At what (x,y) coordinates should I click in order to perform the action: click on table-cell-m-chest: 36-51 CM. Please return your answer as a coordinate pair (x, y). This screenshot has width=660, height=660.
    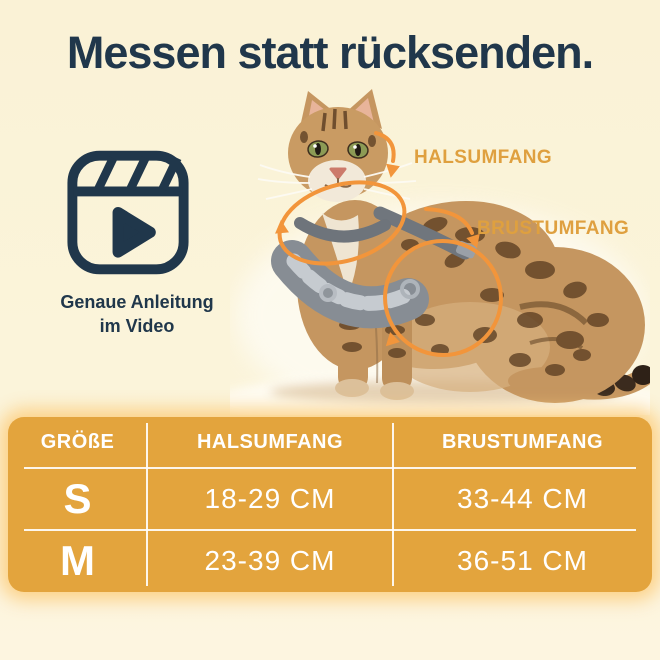
    Looking at the image, I should click on (522, 560).